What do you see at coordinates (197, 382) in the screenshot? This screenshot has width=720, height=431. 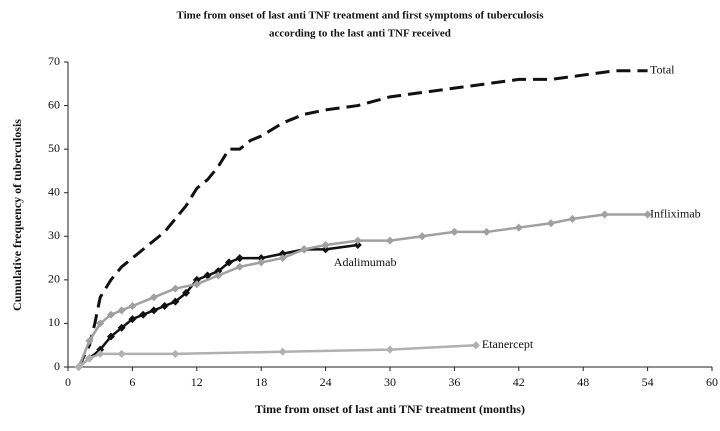 I see `x-tick-label: 12` at bounding box center [197, 382].